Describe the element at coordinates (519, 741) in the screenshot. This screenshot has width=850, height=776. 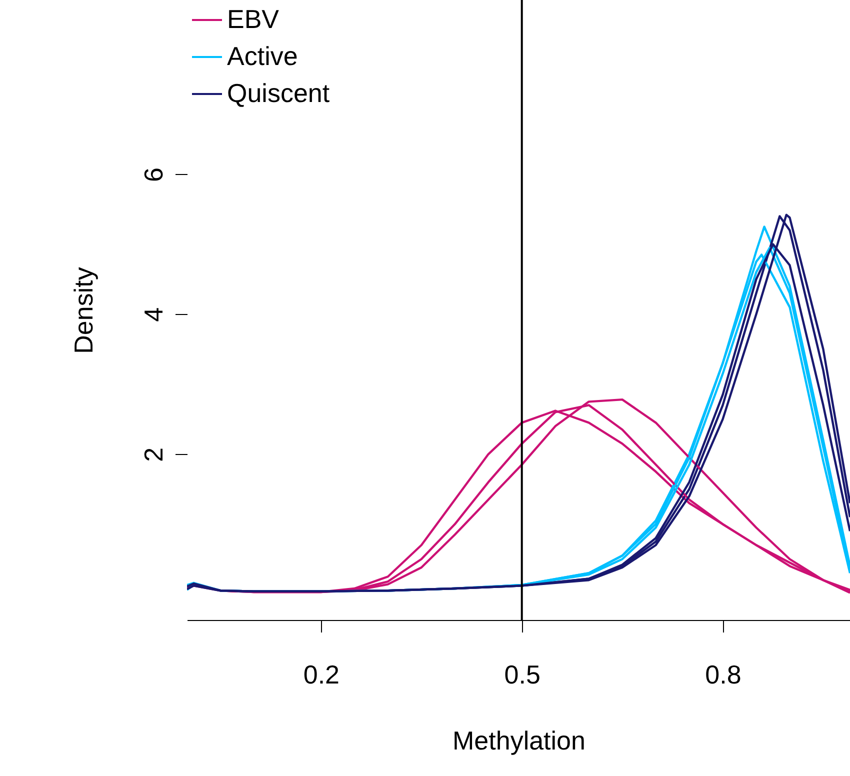
I see `x-axis-title: Methylation` at that location.